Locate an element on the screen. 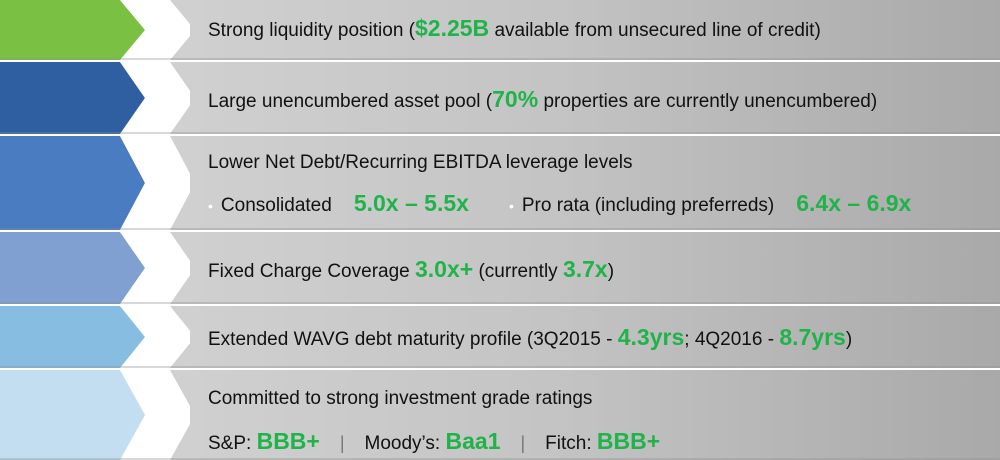 This screenshot has width=1000, height=460. fixed-charge-target: 3.0x+ is located at coordinates (444, 269).